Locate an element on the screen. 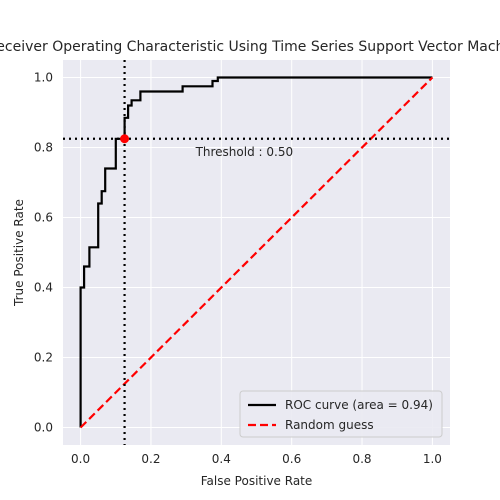  legend-box is located at coordinates (341, 414).